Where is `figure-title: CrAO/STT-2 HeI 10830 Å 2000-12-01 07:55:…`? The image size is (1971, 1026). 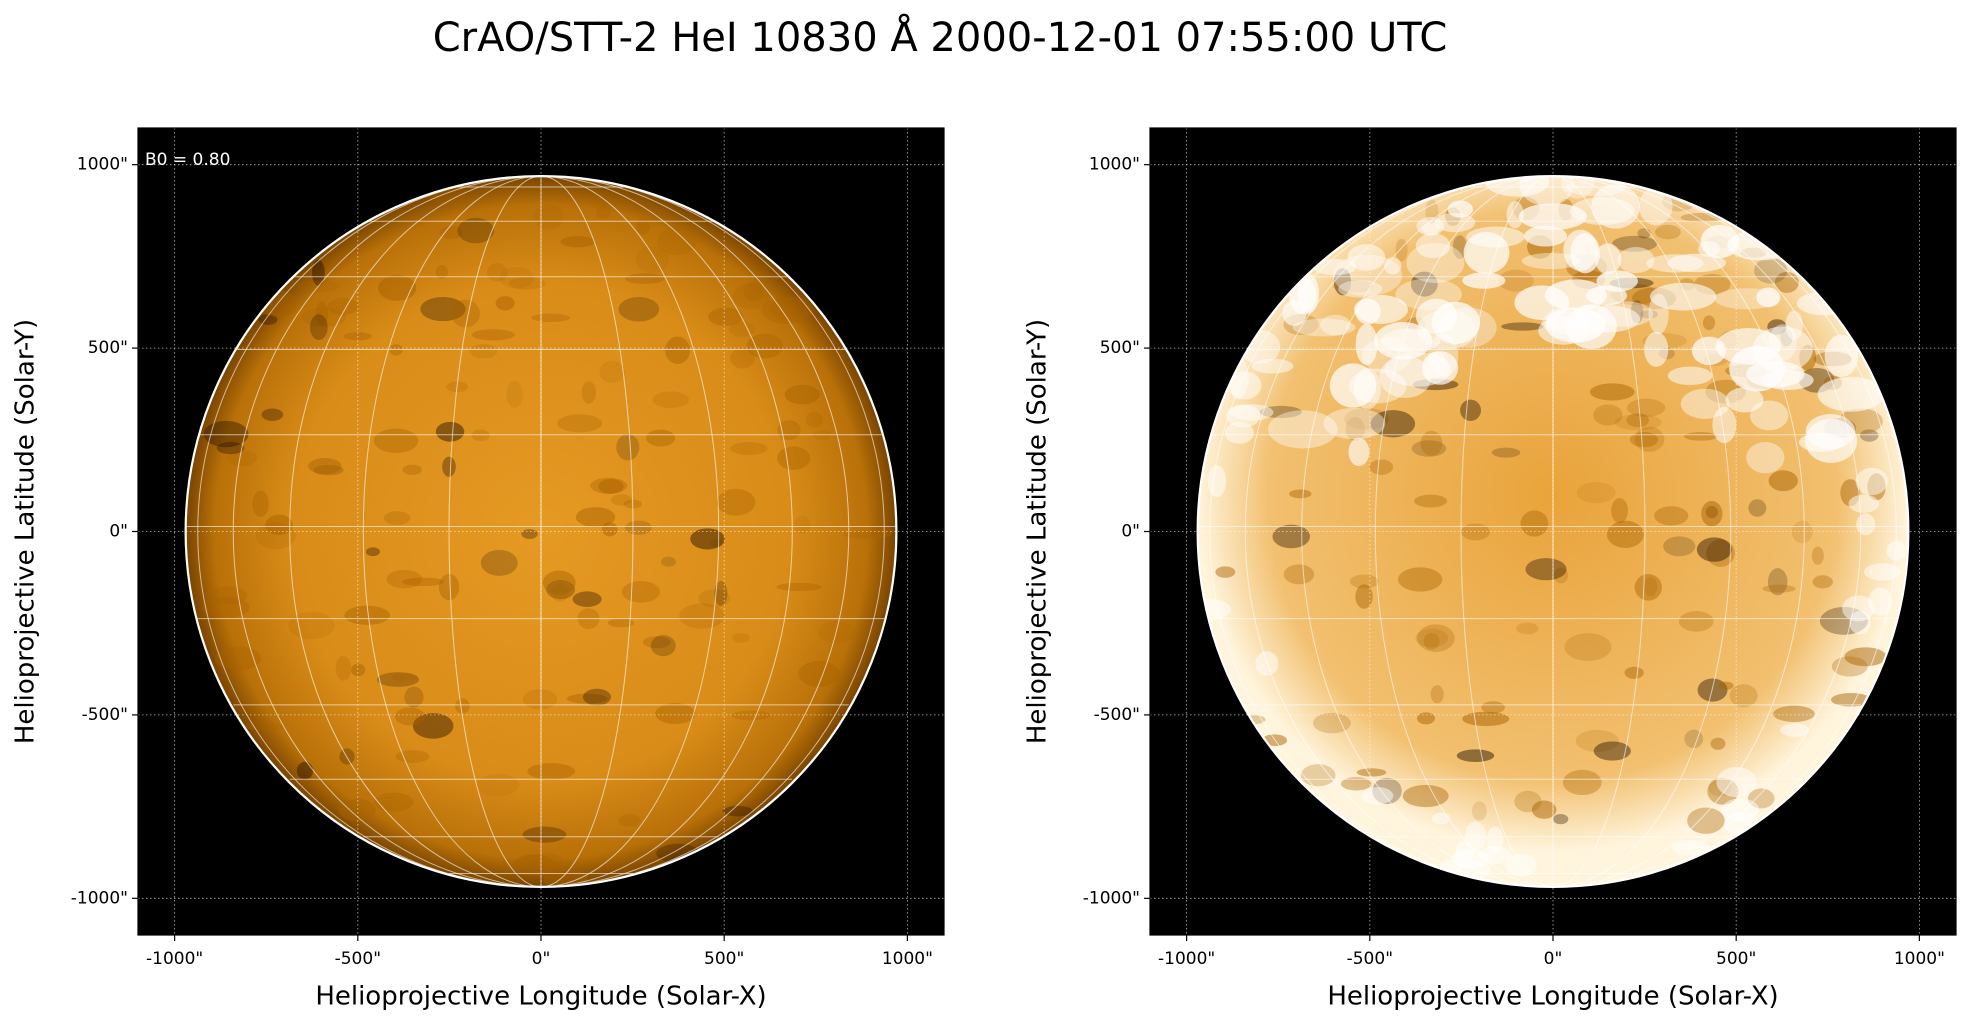 figure-title: CrAO/STT-2 HeI 10830 Å 2000-12-01 07:55:… is located at coordinates (940, 37).